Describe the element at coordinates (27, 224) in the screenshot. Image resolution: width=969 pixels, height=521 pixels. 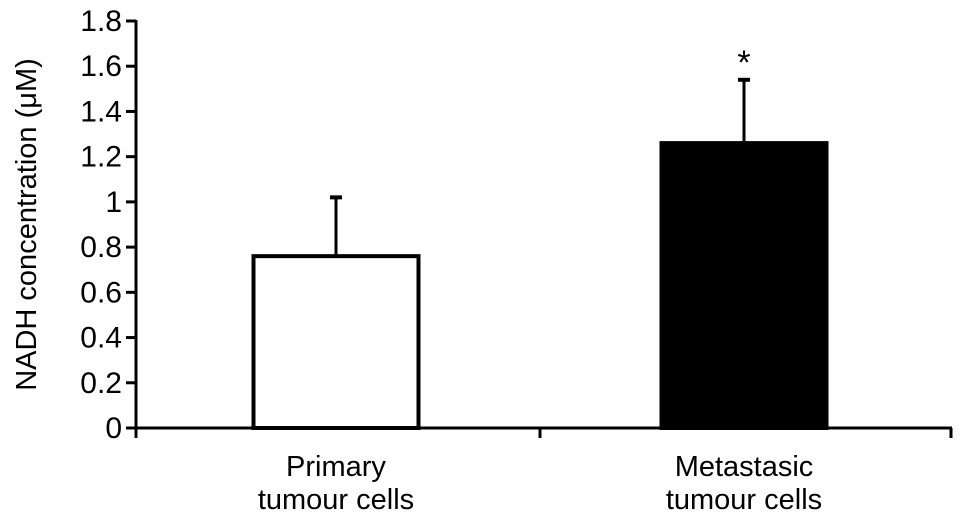
I see `y-axis-title: NADH concentration (μM)` at that location.